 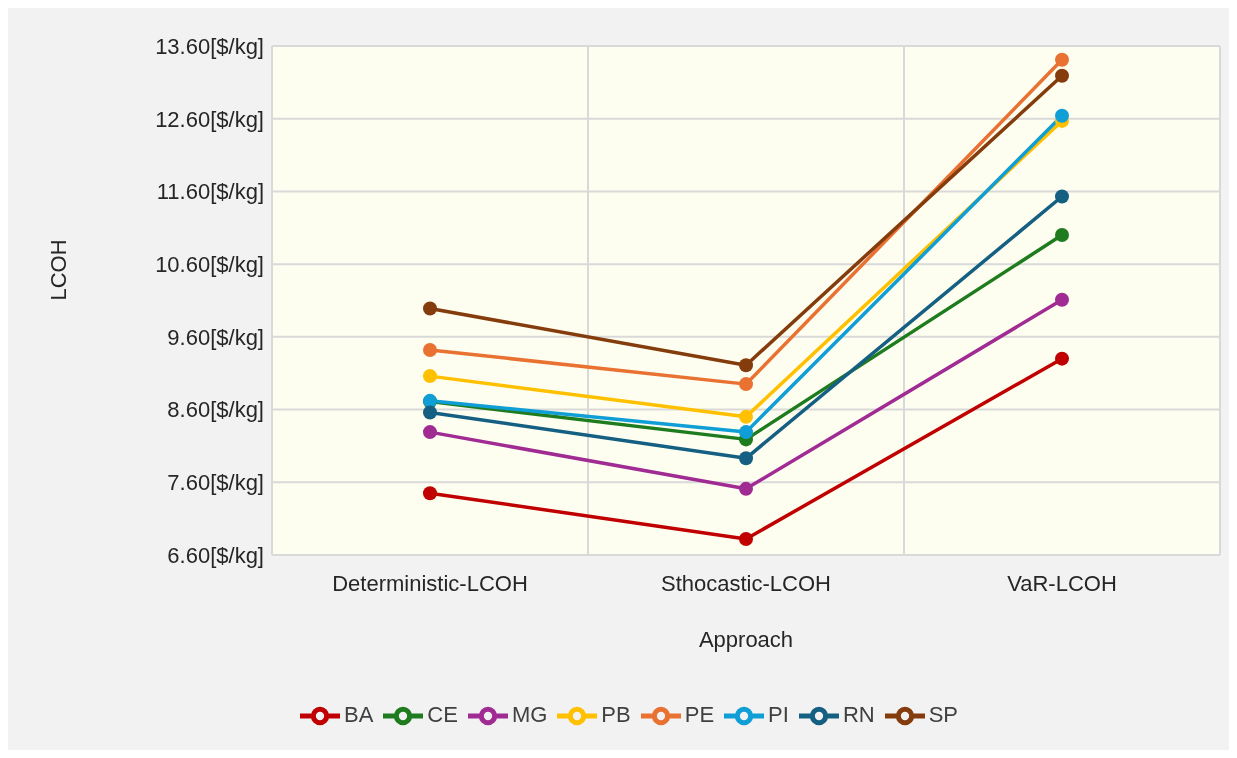 What do you see at coordinates (209, 264) in the screenshot?
I see `y-tick-label: 10.60[$/kg]` at bounding box center [209, 264].